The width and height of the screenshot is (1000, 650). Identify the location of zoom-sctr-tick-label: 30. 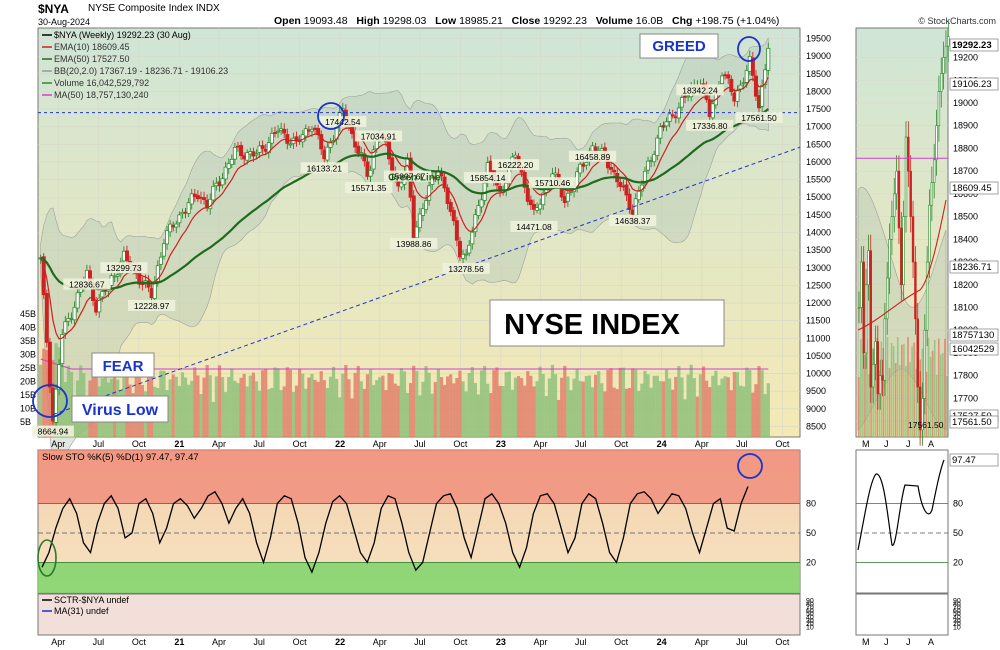
(957, 621).